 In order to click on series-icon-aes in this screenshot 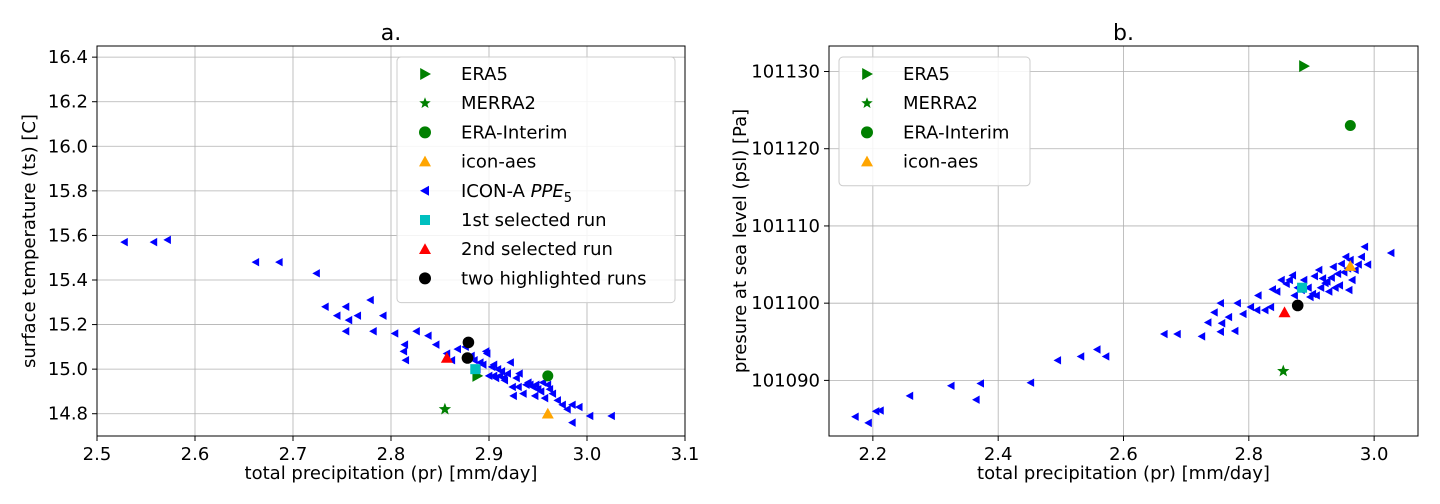, I will do `click(1350, 265)`.